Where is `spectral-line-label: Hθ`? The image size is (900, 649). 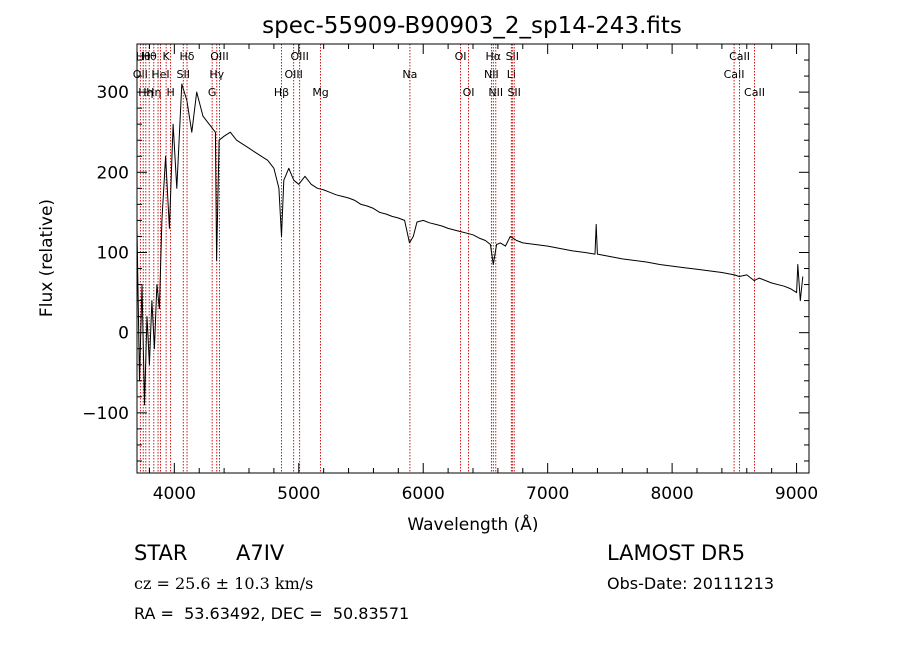 spectral-line-label: Hθ is located at coordinates (149, 56).